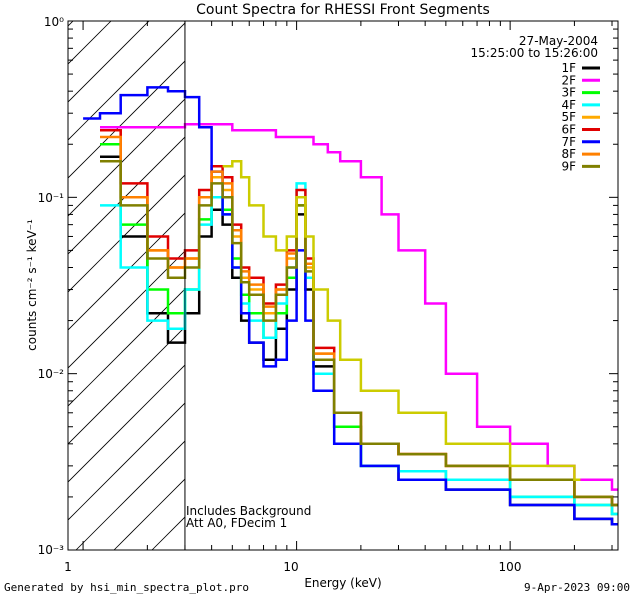 This screenshot has width=640, height=600. Describe the element at coordinates (54, 22) in the screenshot. I see `y-tick-label-1e0: 10⁰` at that location.